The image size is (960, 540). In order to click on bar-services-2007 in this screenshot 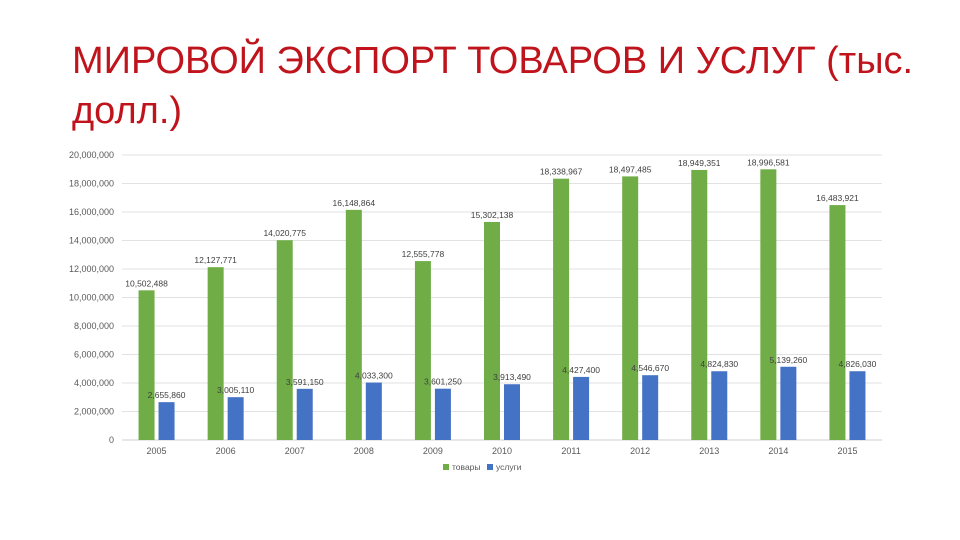, I will do `click(304, 414)`.